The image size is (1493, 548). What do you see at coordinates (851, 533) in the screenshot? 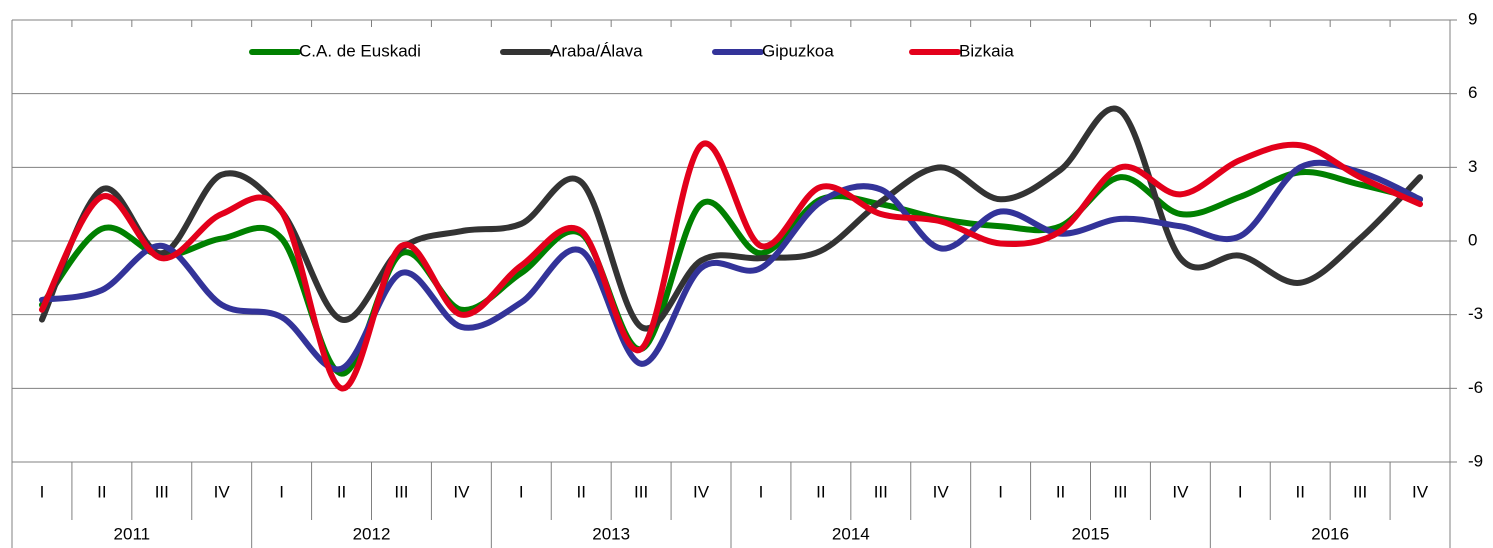
I see `year-label: 2014` at bounding box center [851, 533].